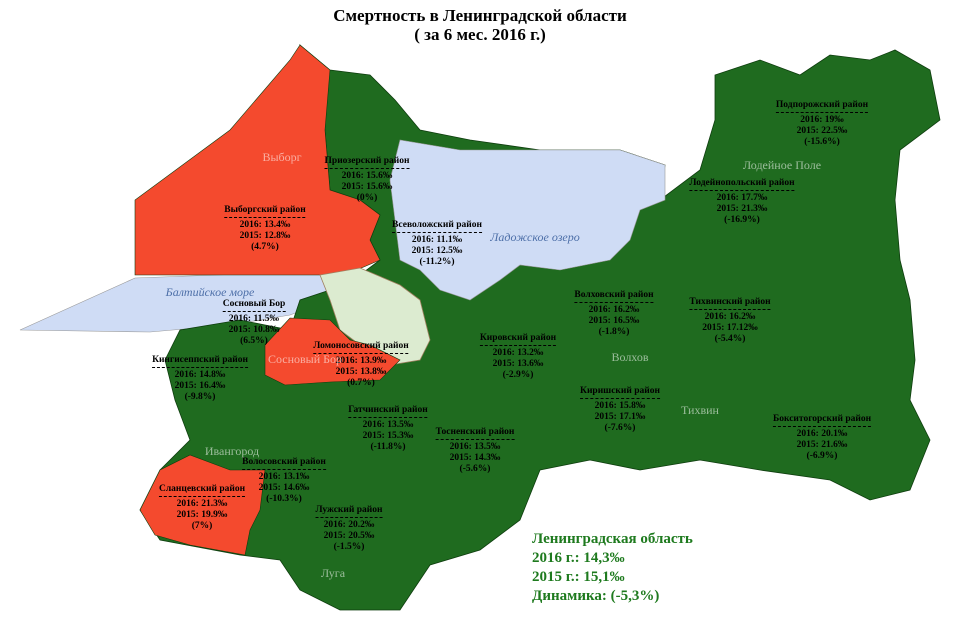  Describe the element at coordinates (822, 420) in the screenshot. I see `region-name: Бокситогорский район` at that location.